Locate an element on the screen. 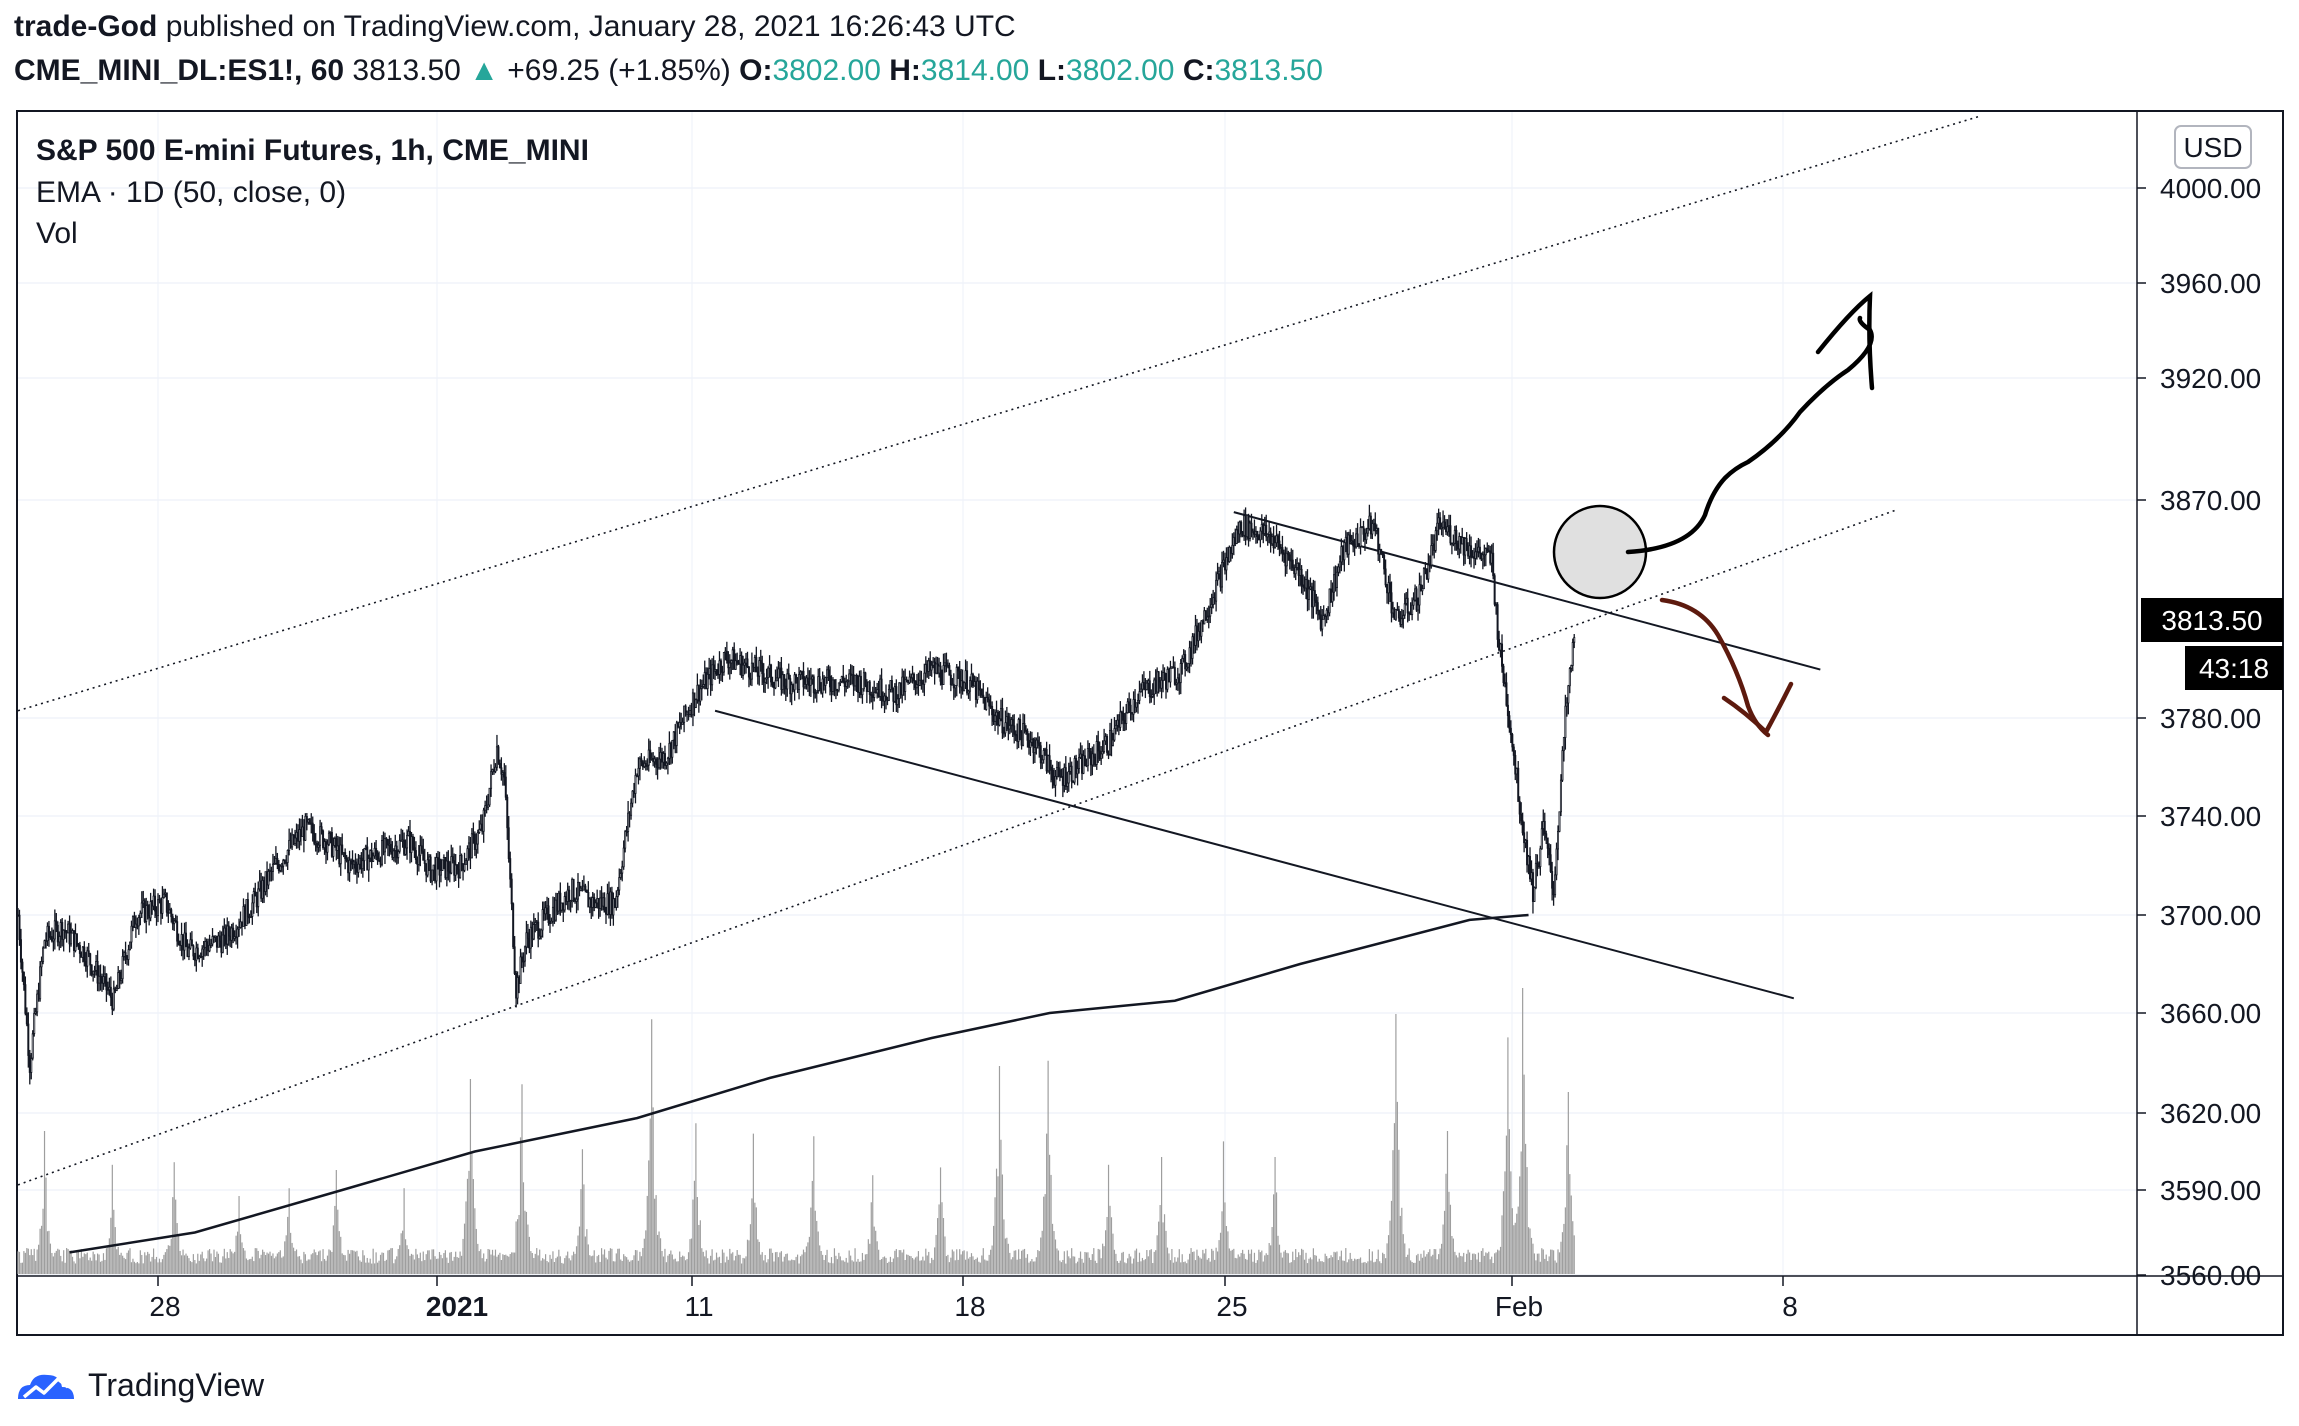 This screenshot has width=2299, height=1426. currency-button is located at coordinates (2213, 147).